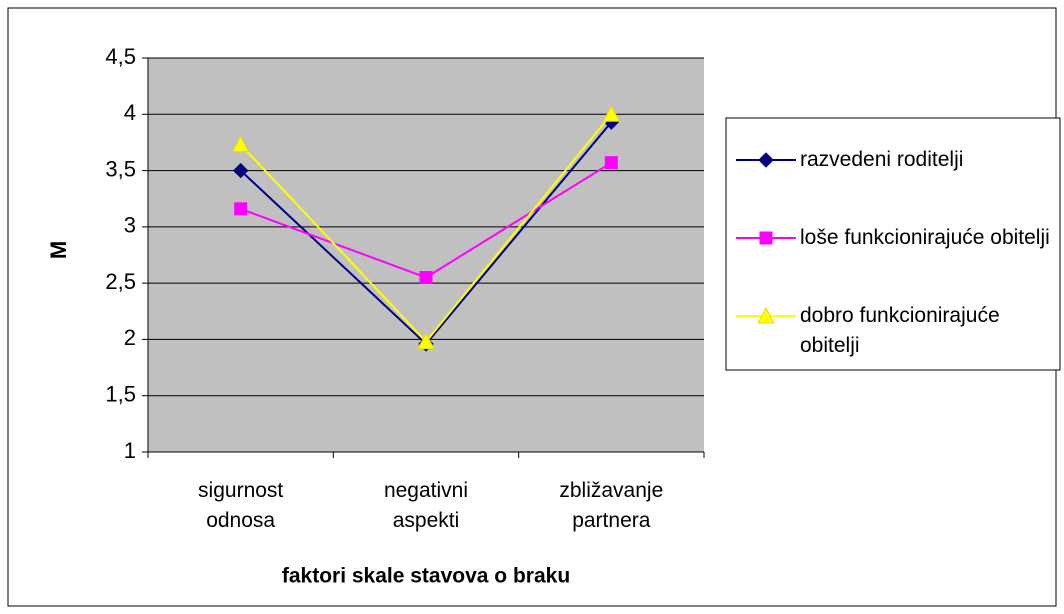  What do you see at coordinates (120, 394) in the screenshot?
I see `y-tick-label: 1,5` at bounding box center [120, 394].